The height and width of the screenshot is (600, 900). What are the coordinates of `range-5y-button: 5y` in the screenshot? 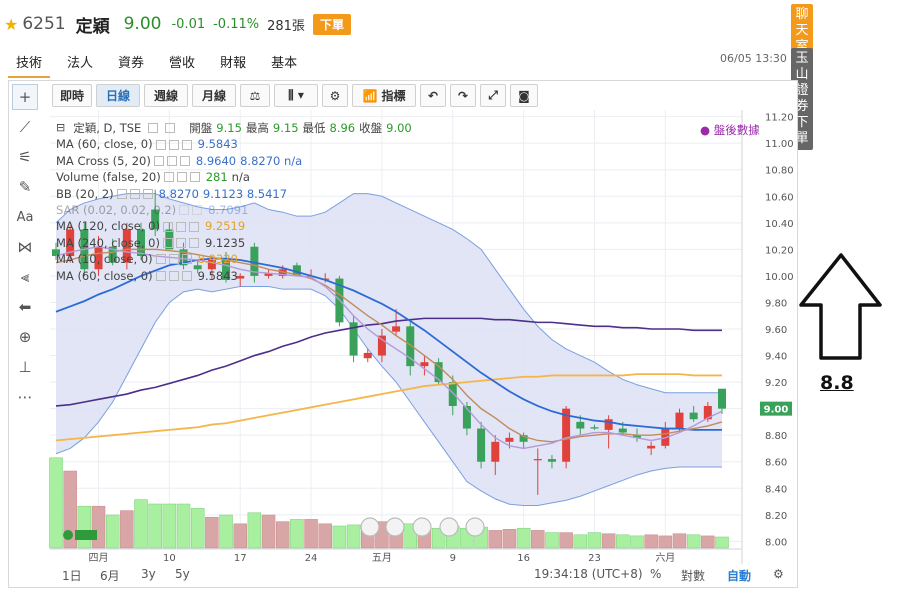 It's located at (182, 574).